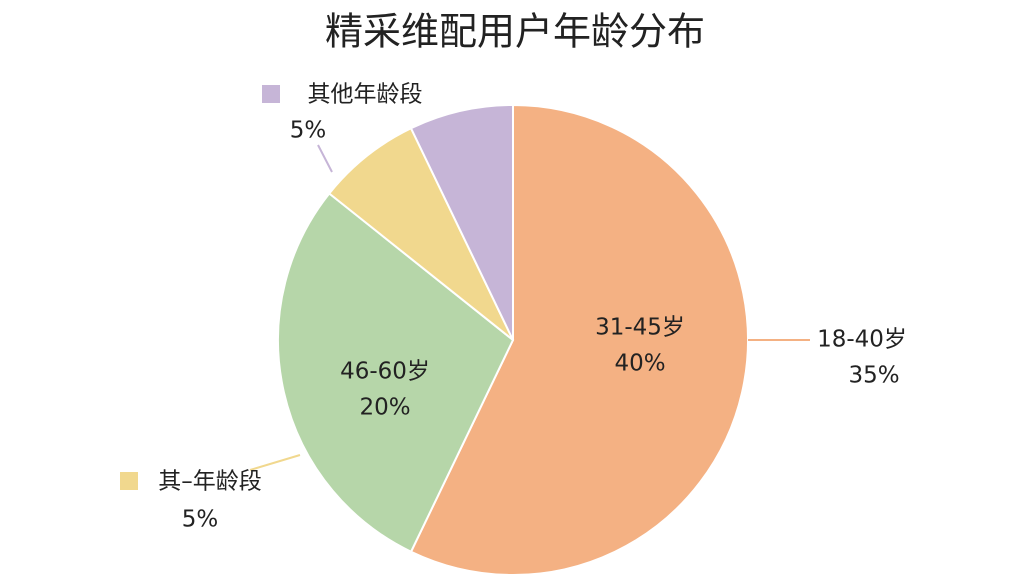 This screenshot has width=1024, height=576. I want to click on slice-label: 其他年龄段, so click(365, 95).